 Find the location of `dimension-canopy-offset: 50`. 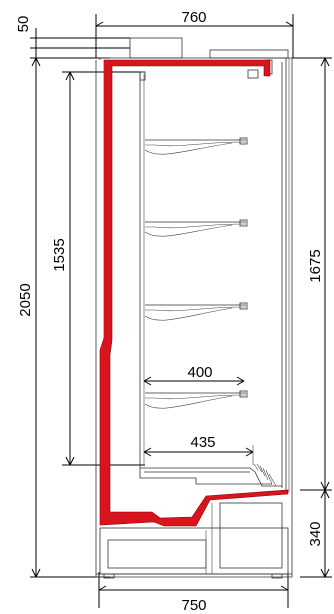

dimension-canopy-offset: 50 is located at coordinates (72, 37).